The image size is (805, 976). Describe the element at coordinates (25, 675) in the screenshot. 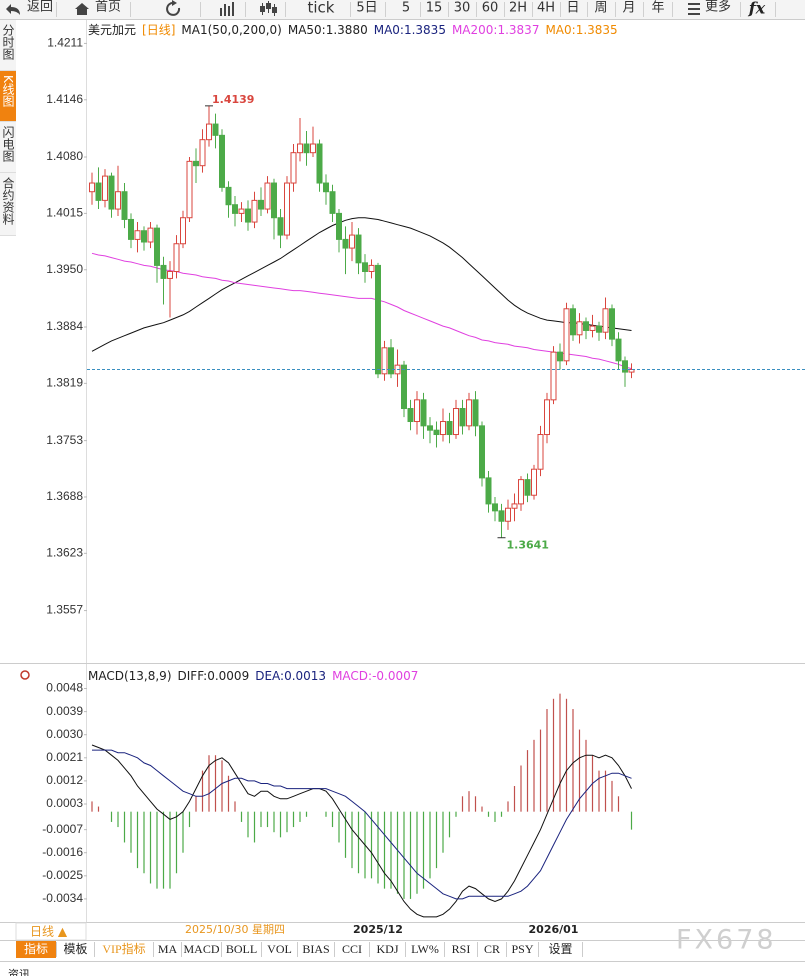

I see `settings-icon` at that location.